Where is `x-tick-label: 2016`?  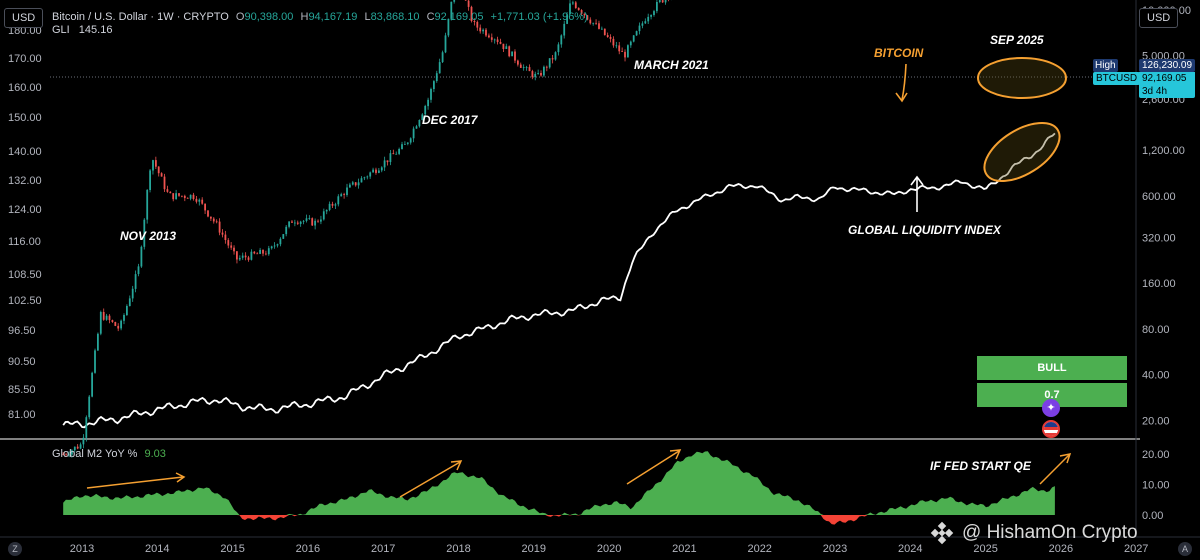
x-tick-label: 2016 is located at coordinates (308, 549).